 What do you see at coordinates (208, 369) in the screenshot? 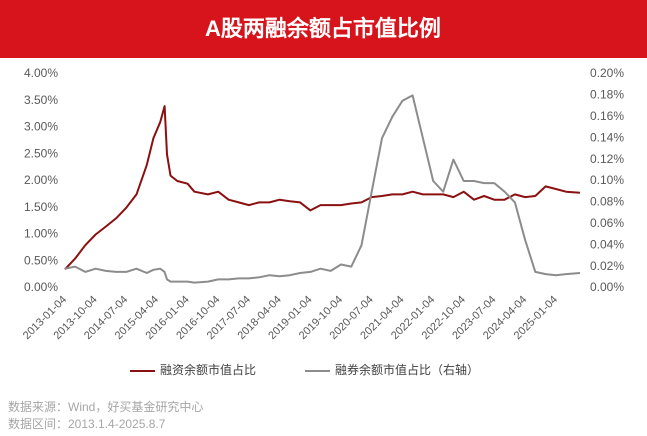
I see `legend-label: 融资余额市值占比` at bounding box center [208, 369].